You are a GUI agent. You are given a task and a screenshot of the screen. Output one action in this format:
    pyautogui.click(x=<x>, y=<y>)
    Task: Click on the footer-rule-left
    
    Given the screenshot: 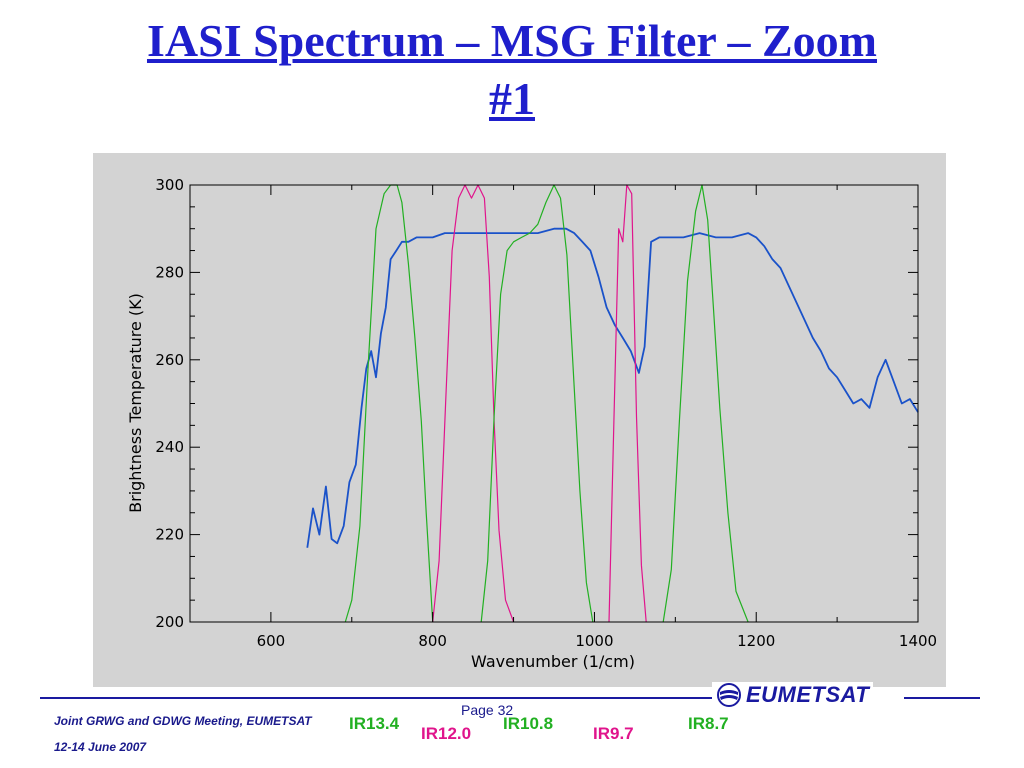 What is the action you would take?
    pyautogui.click(x=376, y=698)
    